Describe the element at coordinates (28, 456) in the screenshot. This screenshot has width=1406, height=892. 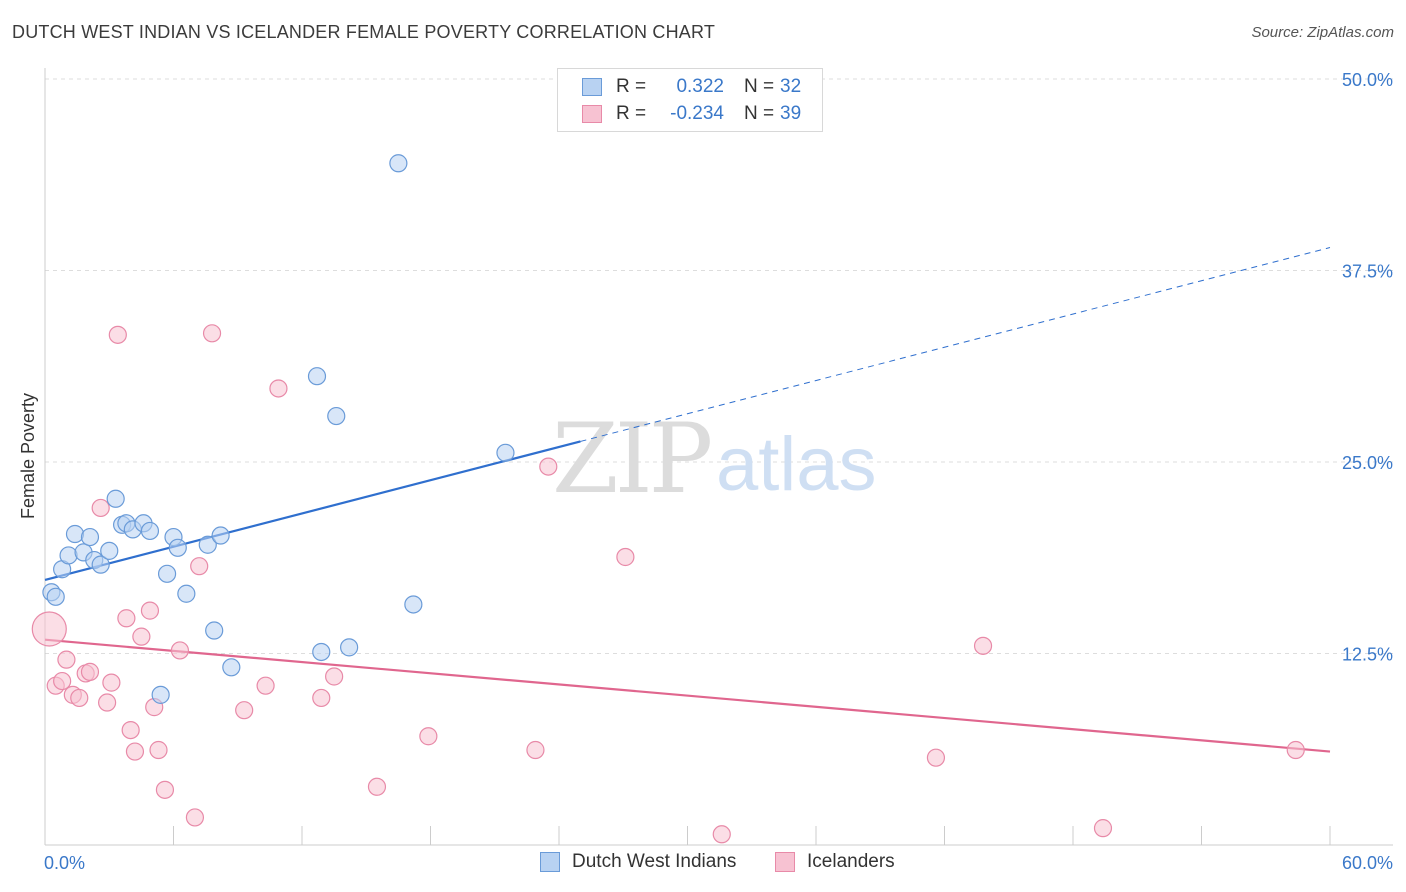
I see `y-axis-label: Female Poverty` at that location.